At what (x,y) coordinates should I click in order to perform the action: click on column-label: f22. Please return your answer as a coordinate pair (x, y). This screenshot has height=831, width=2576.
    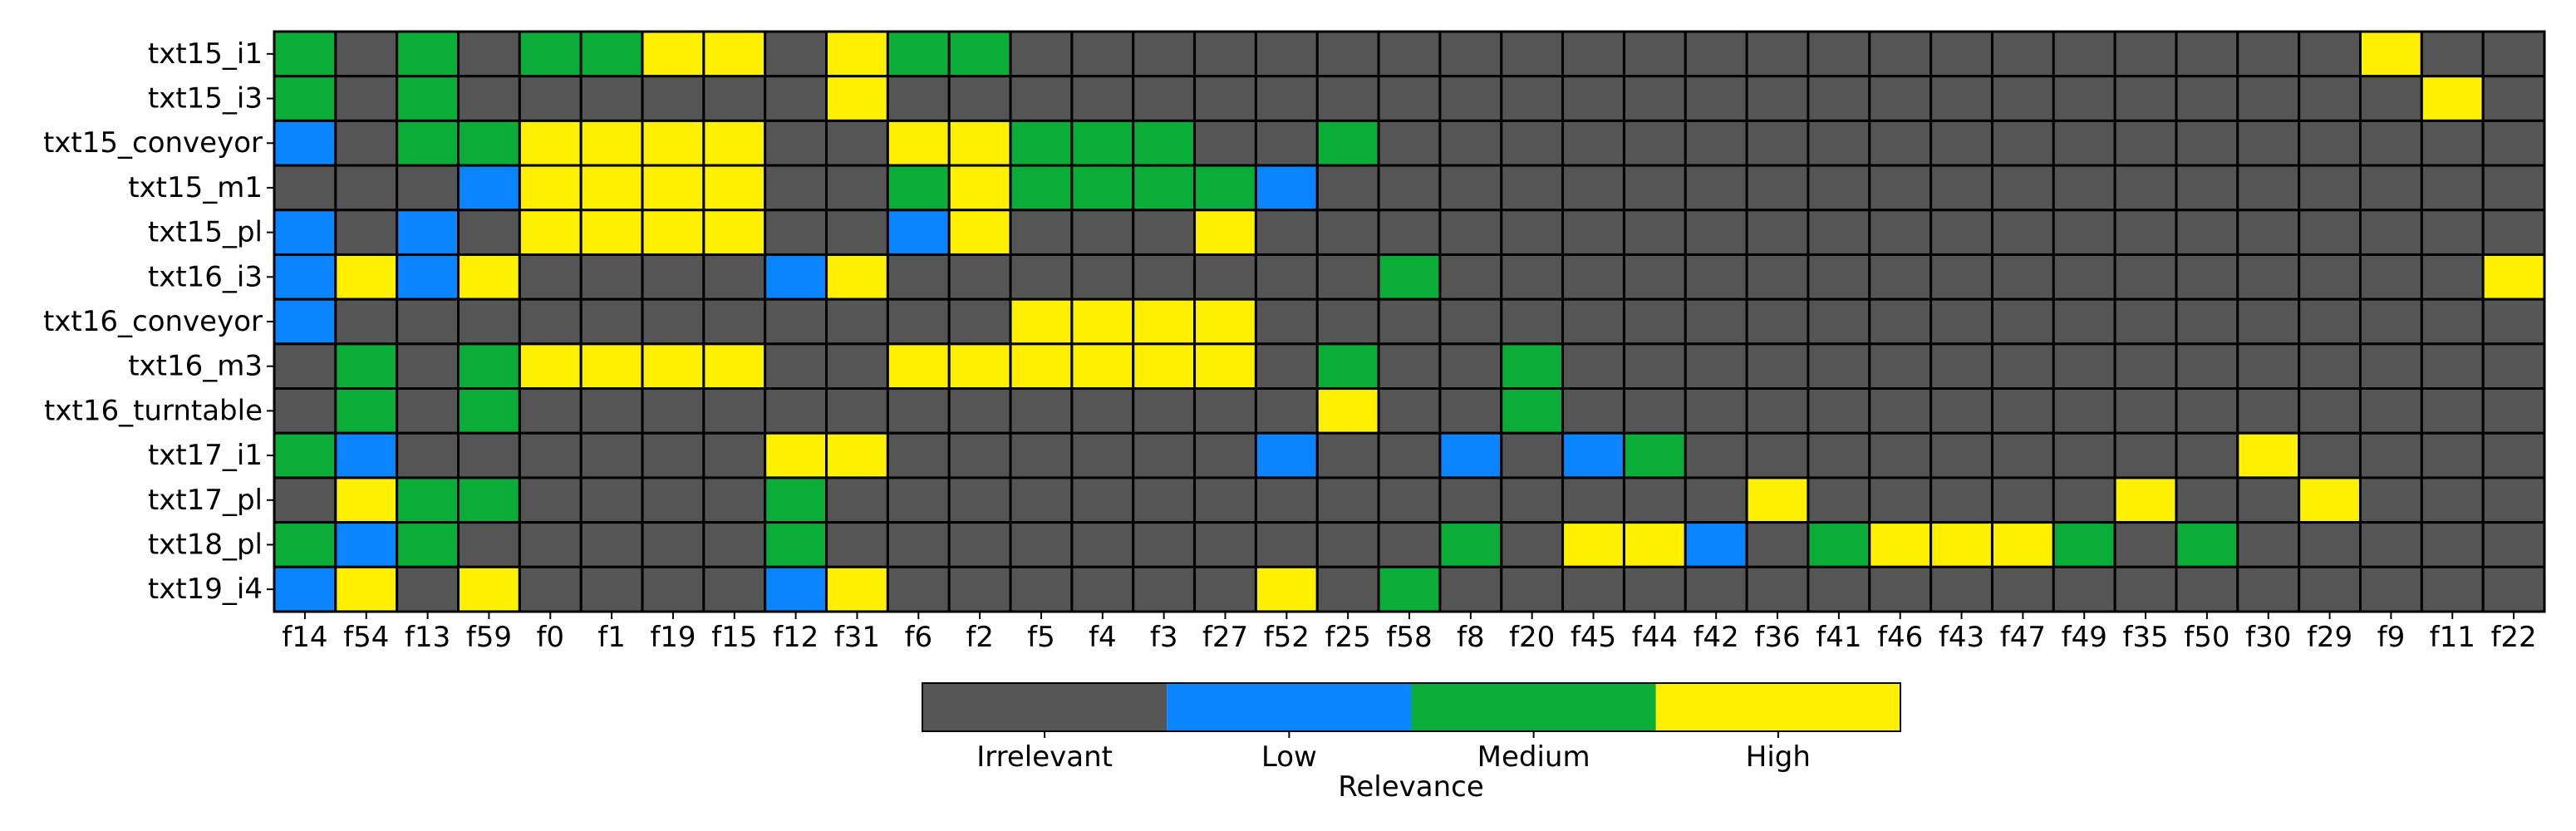
    Looking at the image, I should click on (2513, 637).